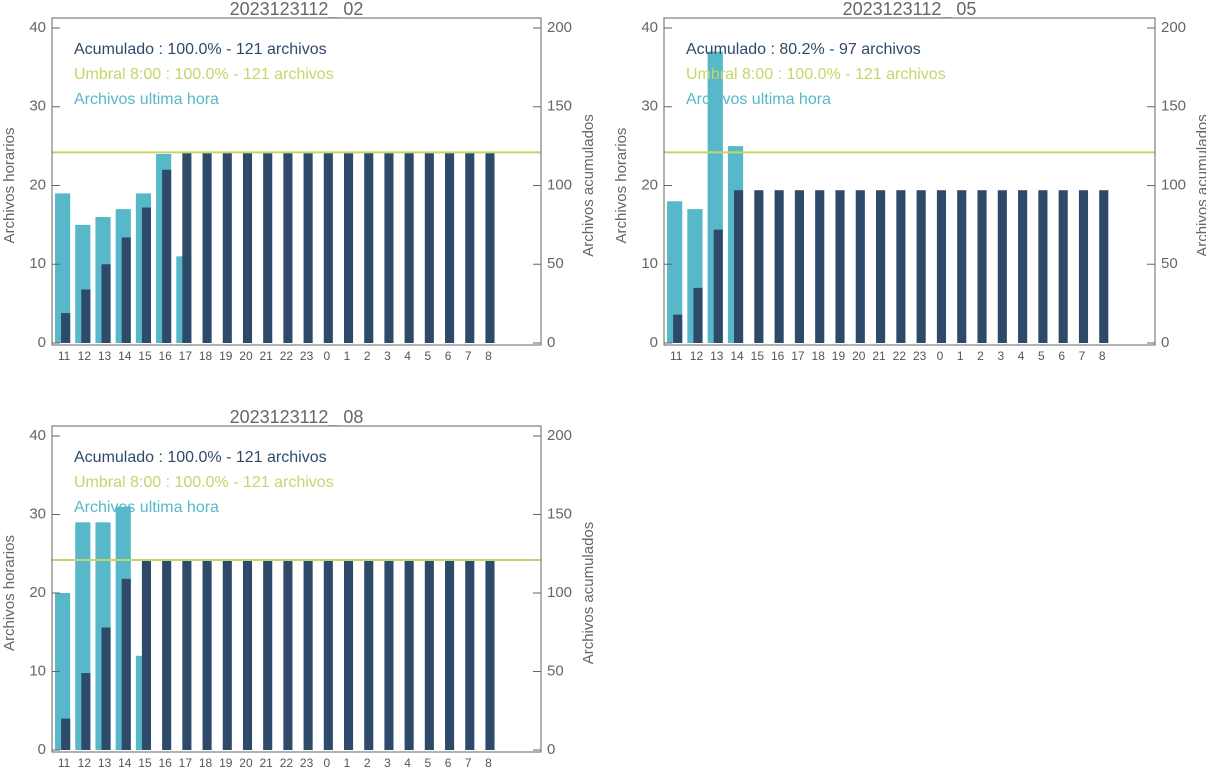 The height and width of the screenshot is (771, 1206). Describe the element at coordinates (758, 99) in the screenshot. I see `legend-entry: Archivos ultima hora` at that location.